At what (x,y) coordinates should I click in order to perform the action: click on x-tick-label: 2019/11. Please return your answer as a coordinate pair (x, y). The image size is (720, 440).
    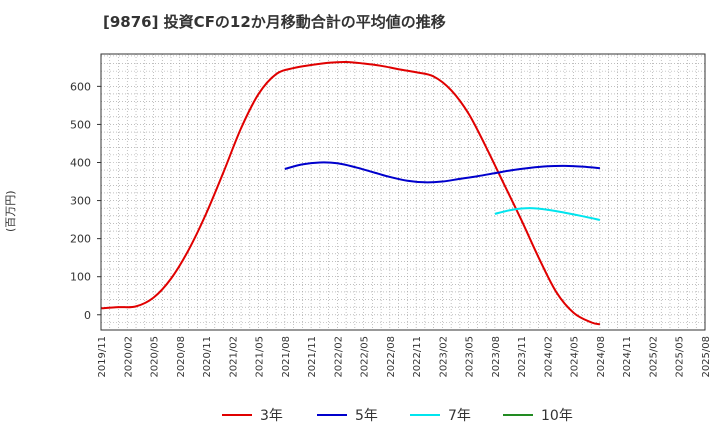
    Looking at the image, I should click on (102, 357).